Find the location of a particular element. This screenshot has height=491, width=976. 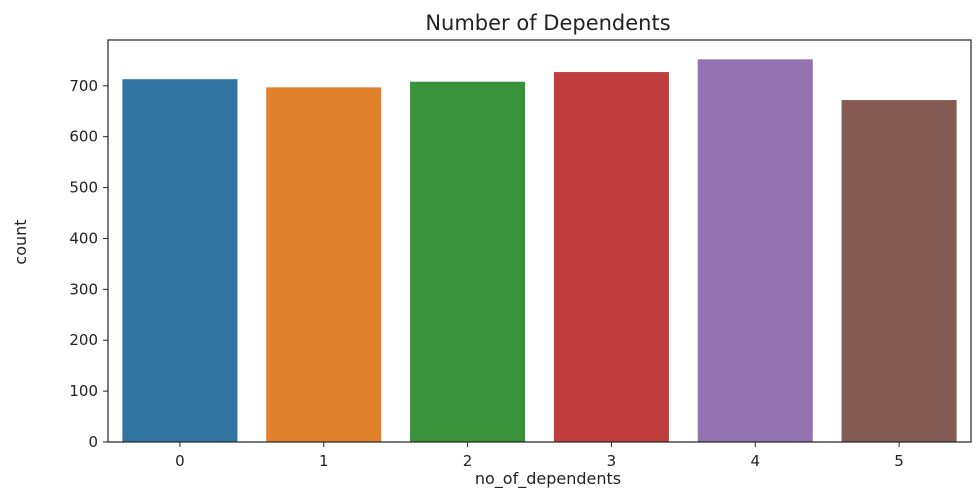

x-axis: 0 1 2 3 4 5 is located at coordinates (539, 456).